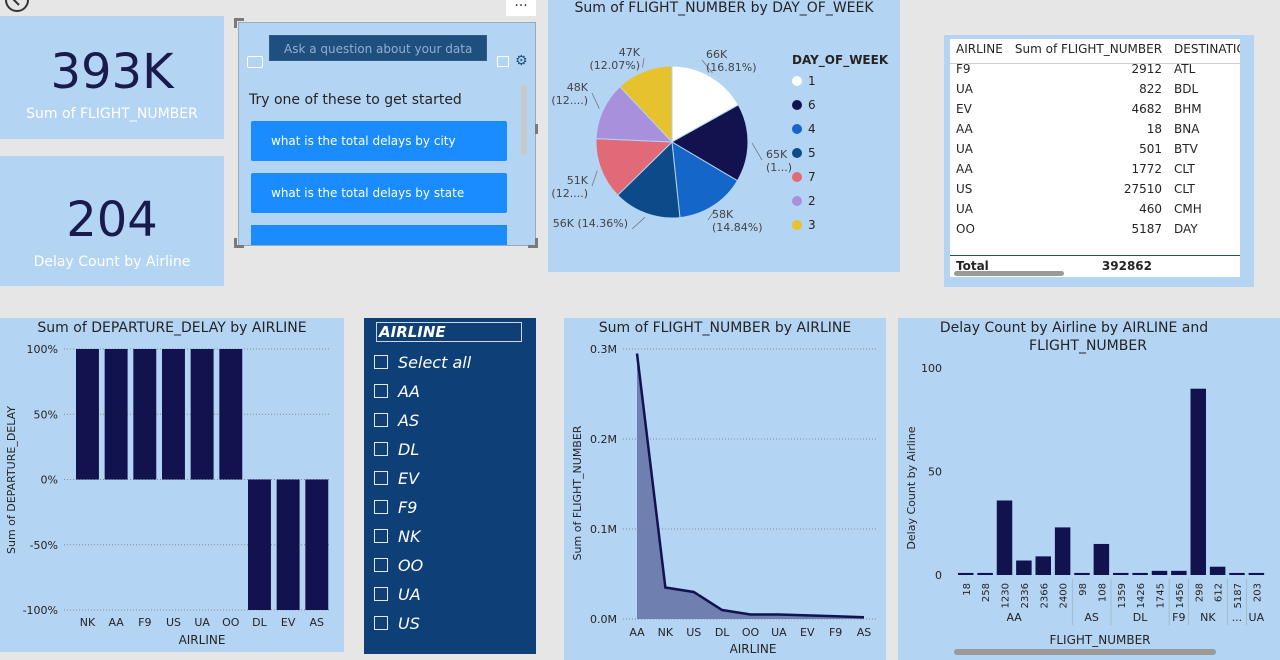 This screenshot has height=660, width=1280. I want to click on legend-item: 7, so click(804, 177).